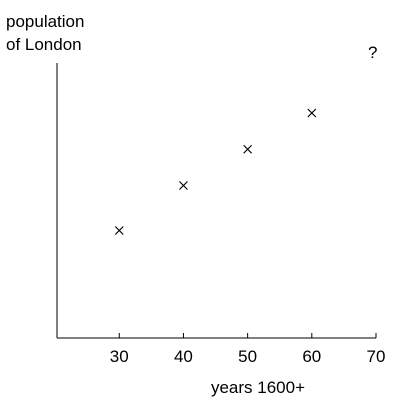  I want to click on x-axis-label: years 1600+, so click(258, 387).